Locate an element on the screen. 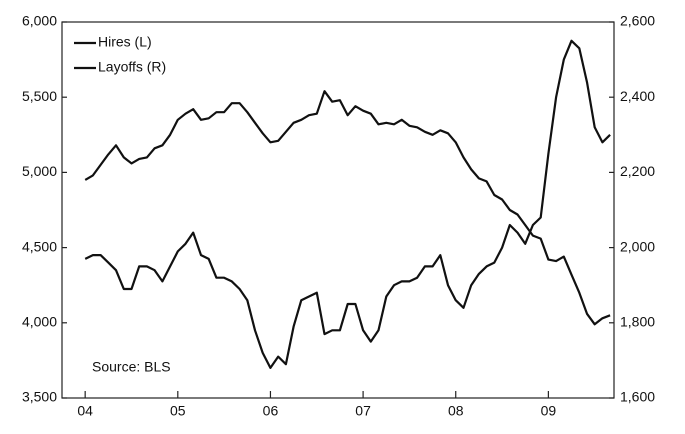 The height and width of the screenshot is (434, 685). y2-tick-label: 2,600 is located at coordinates (637, 21).